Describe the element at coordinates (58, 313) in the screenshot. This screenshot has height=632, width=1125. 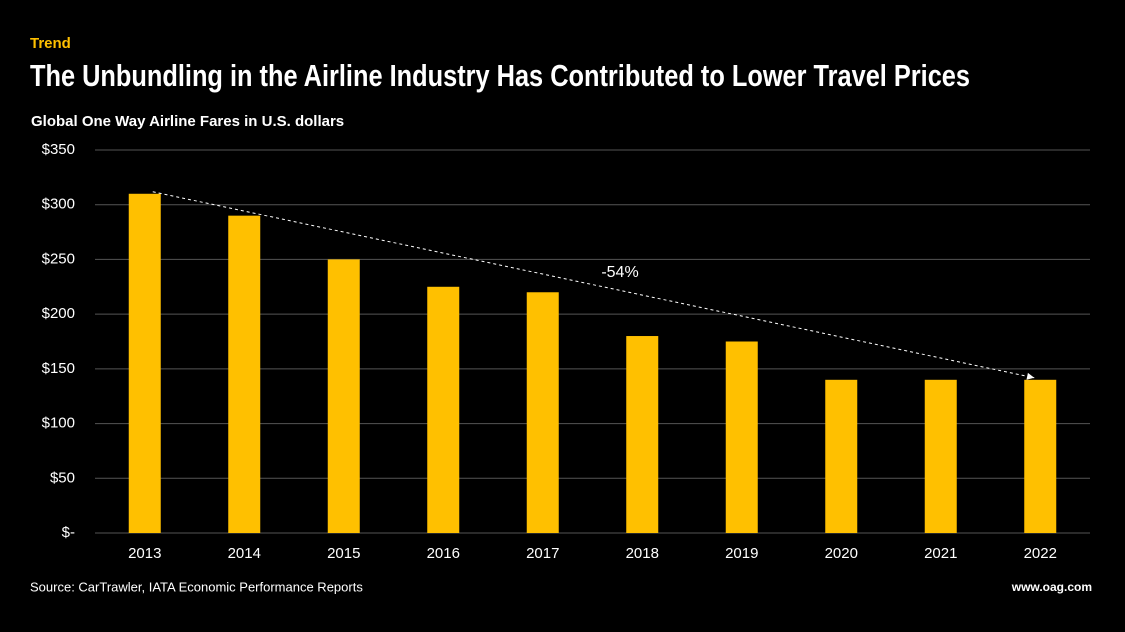
I see `y-tick-label: $200` at that location.